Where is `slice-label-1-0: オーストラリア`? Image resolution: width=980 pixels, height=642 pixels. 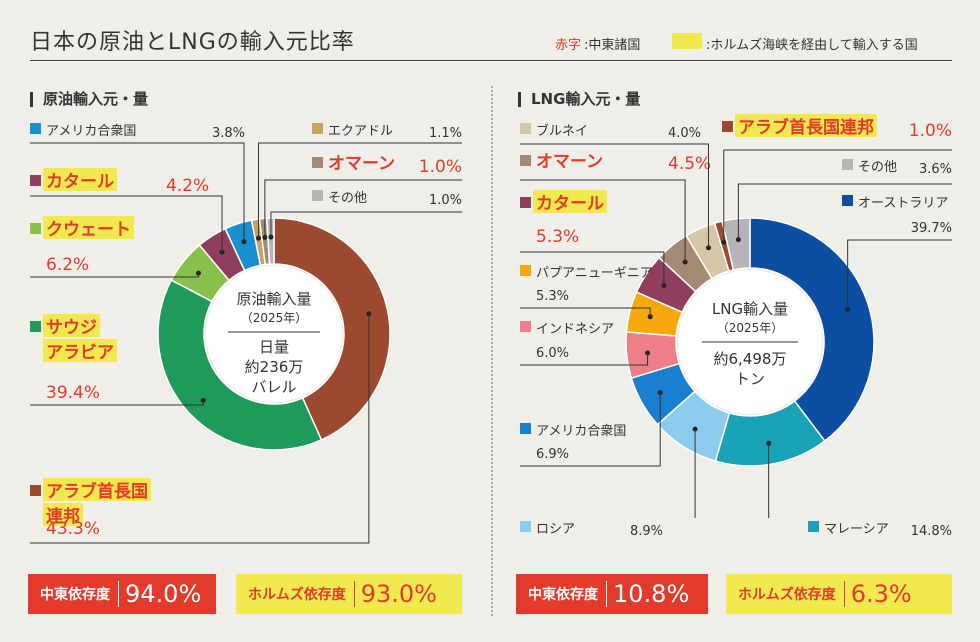
slice-label-1-0: オーストラリア is located at coordinates (903, 203).